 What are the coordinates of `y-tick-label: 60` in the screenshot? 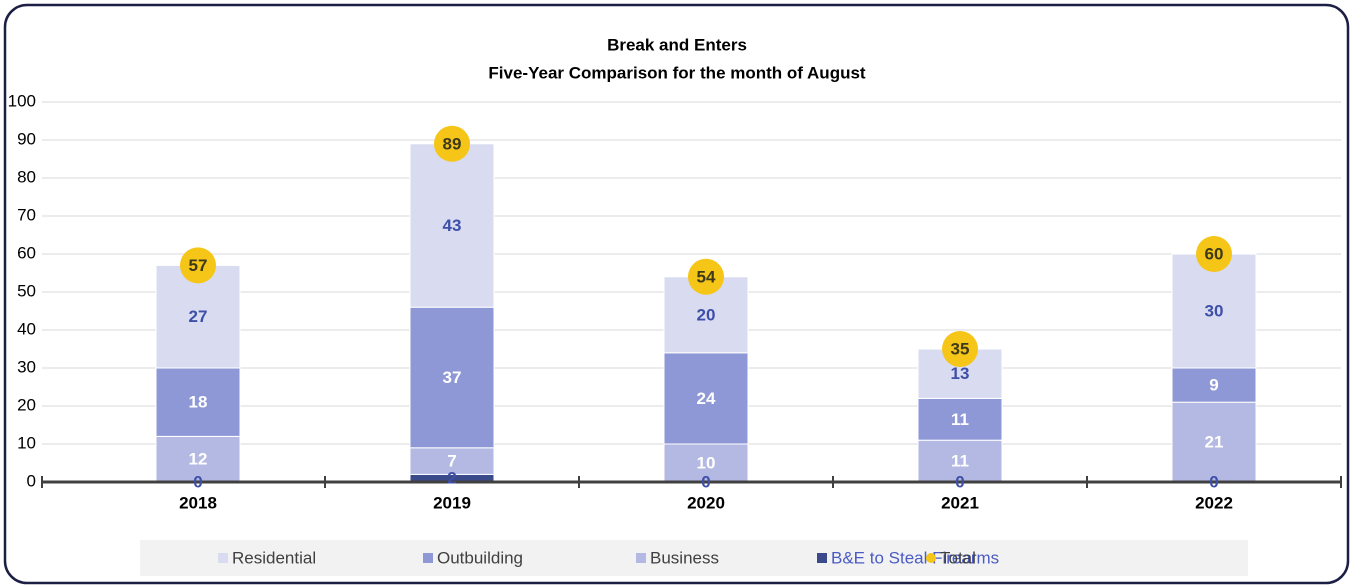 It's located at (26, 252).